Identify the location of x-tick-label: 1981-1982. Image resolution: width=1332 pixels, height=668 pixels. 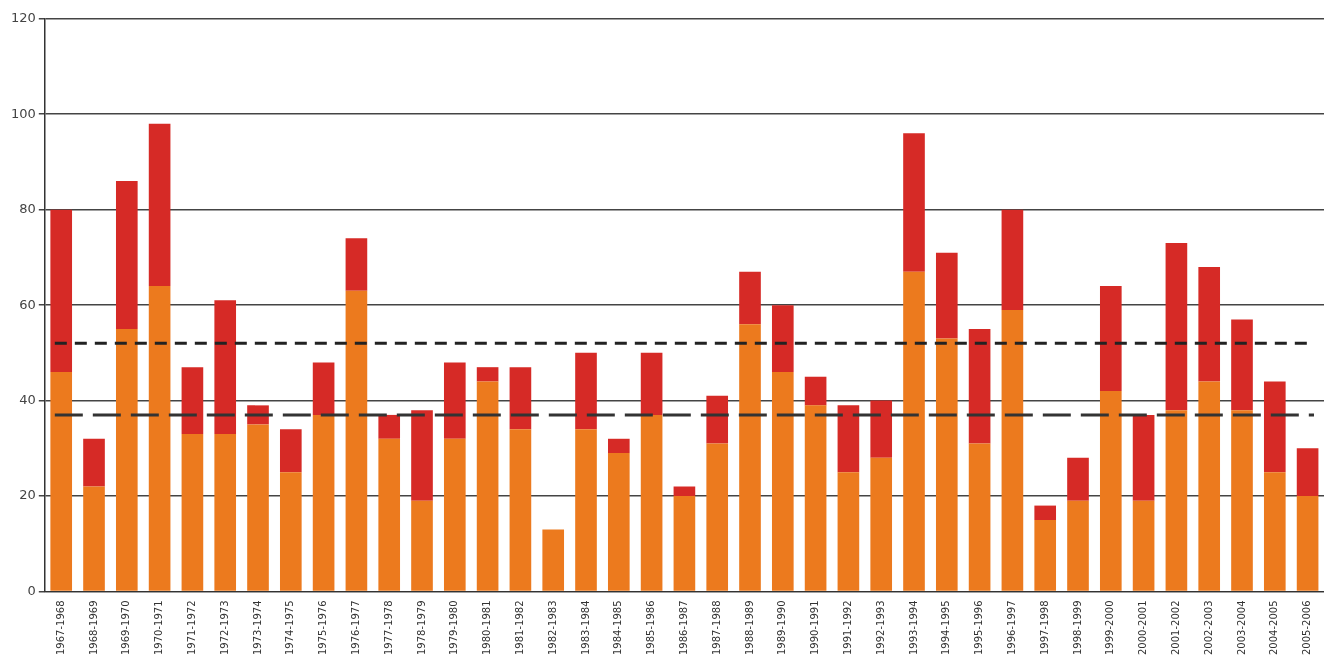
(519, 628).